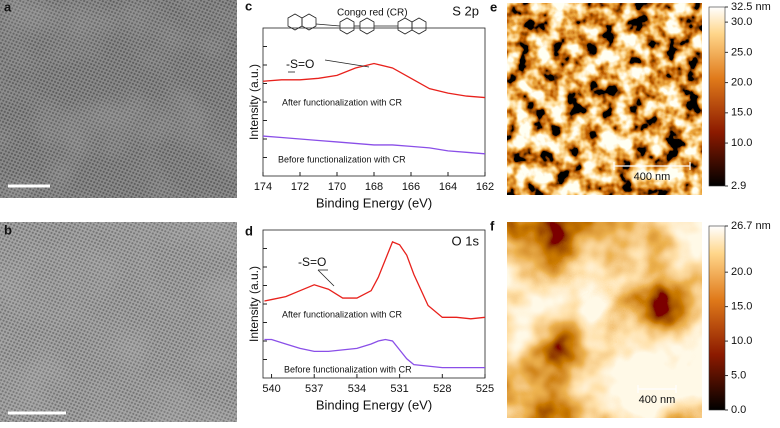 This screenshot has width=780, height=428. I want to click on x-tick-label: 531, so click(399, 389).